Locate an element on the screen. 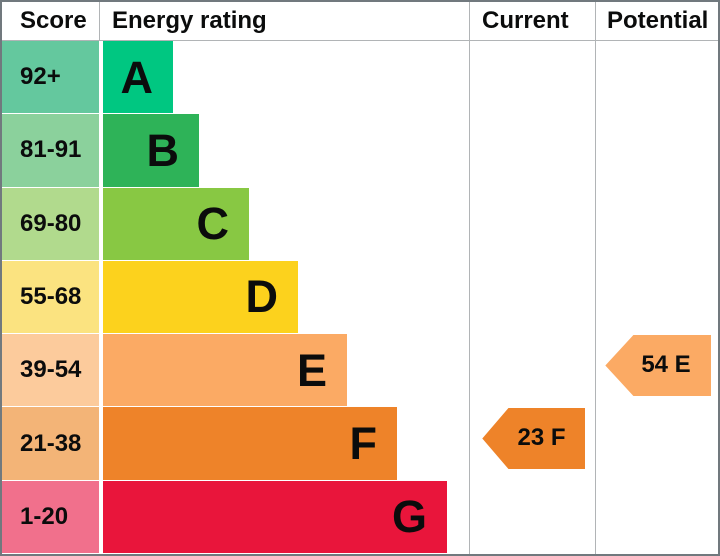  band-row: 21-38 F is located at coordinates (360, 444).